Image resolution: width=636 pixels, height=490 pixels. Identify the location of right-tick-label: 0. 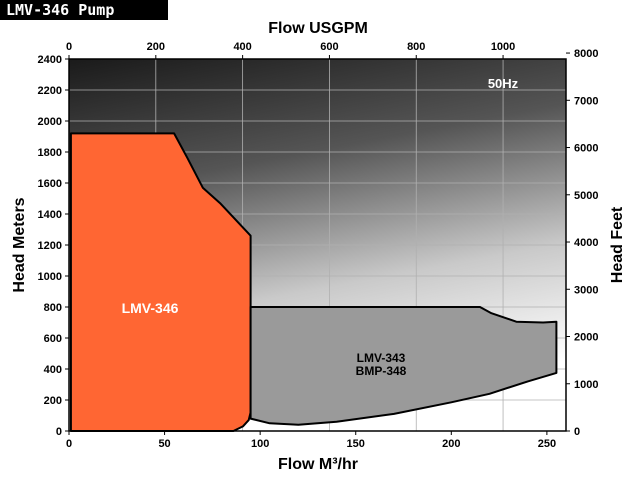
(577, 432).